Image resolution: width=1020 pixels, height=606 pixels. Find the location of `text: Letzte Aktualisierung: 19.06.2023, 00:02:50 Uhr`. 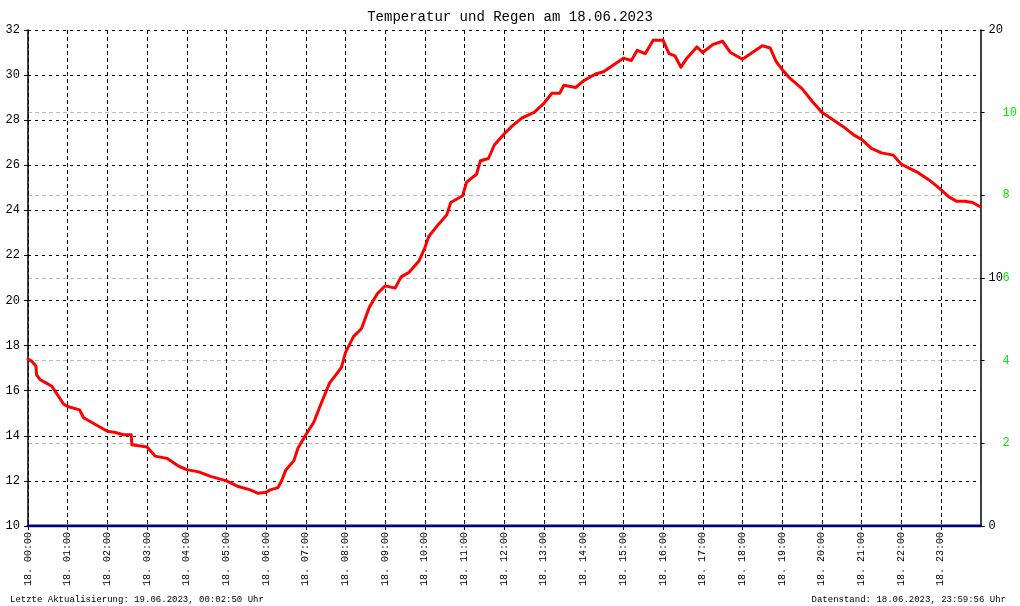

text: Letzte Aktualisierung: 19.06.2023, 00:02:50 Uhr is located at coordinates (137, 599).